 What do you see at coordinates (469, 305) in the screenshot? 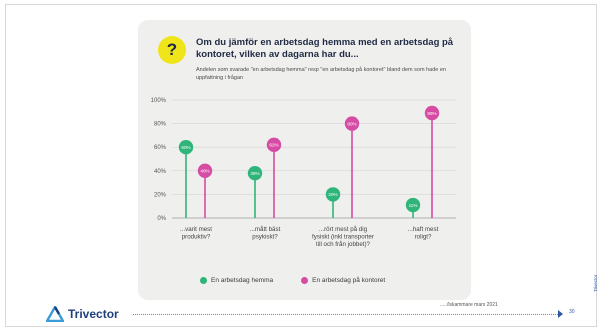
I see `source-note: ...../lskammare mars 2021` at bounding box center [469, 305].